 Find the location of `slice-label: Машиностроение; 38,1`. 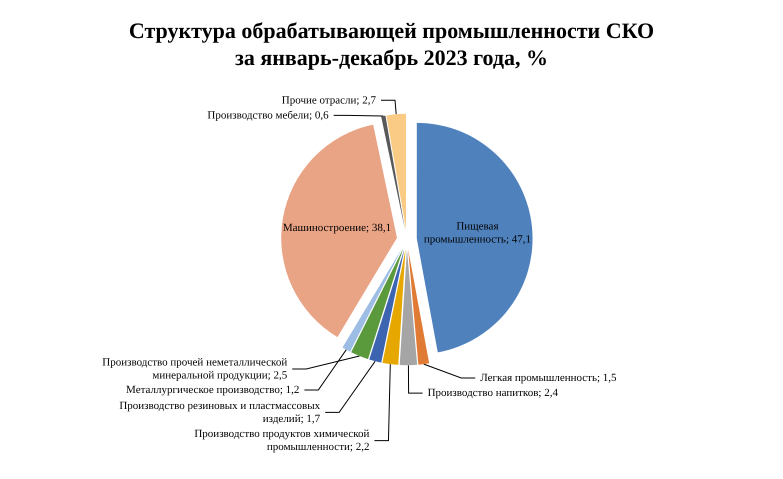

slice-label: Машиностроение; 38,1 is located at coordinates (337, 228).